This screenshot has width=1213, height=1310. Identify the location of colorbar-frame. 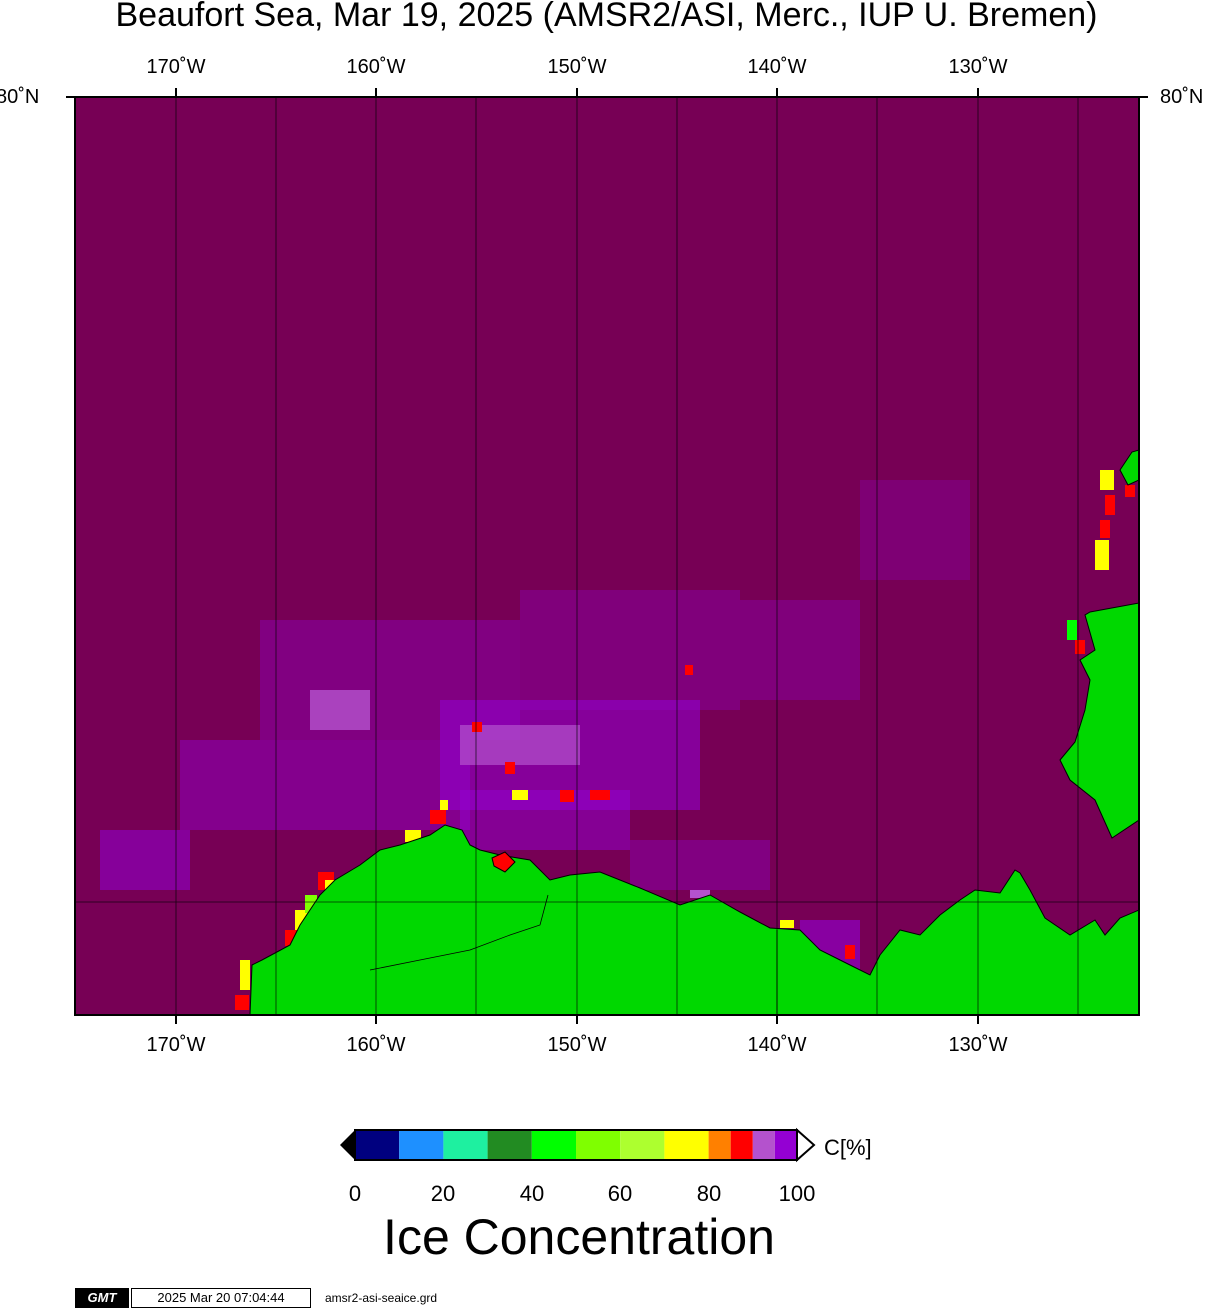
(576, 1145).